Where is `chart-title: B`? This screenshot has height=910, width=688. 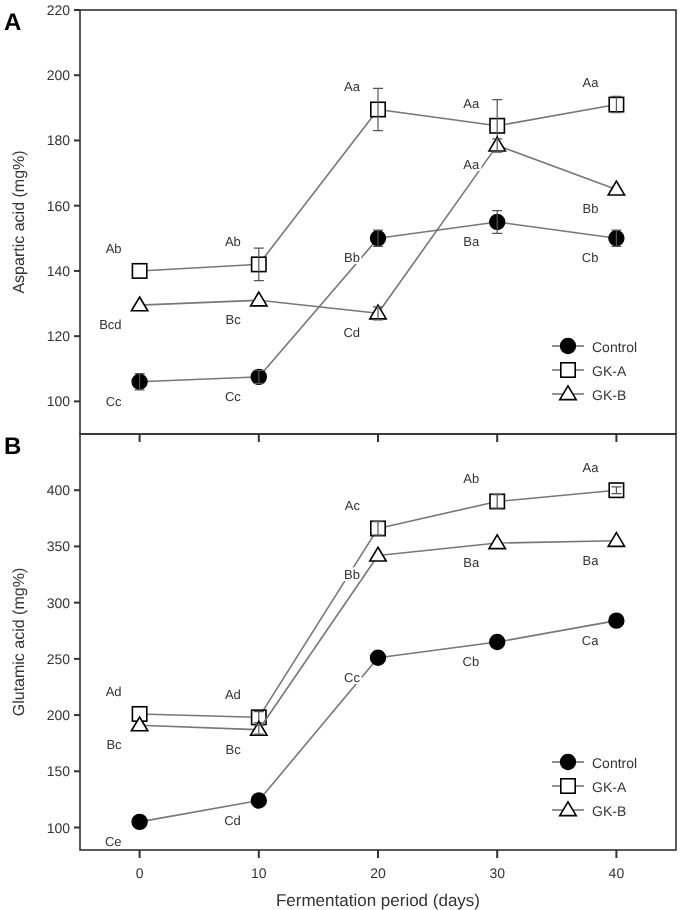 chart-title: B is located at coordinates (13, 446).